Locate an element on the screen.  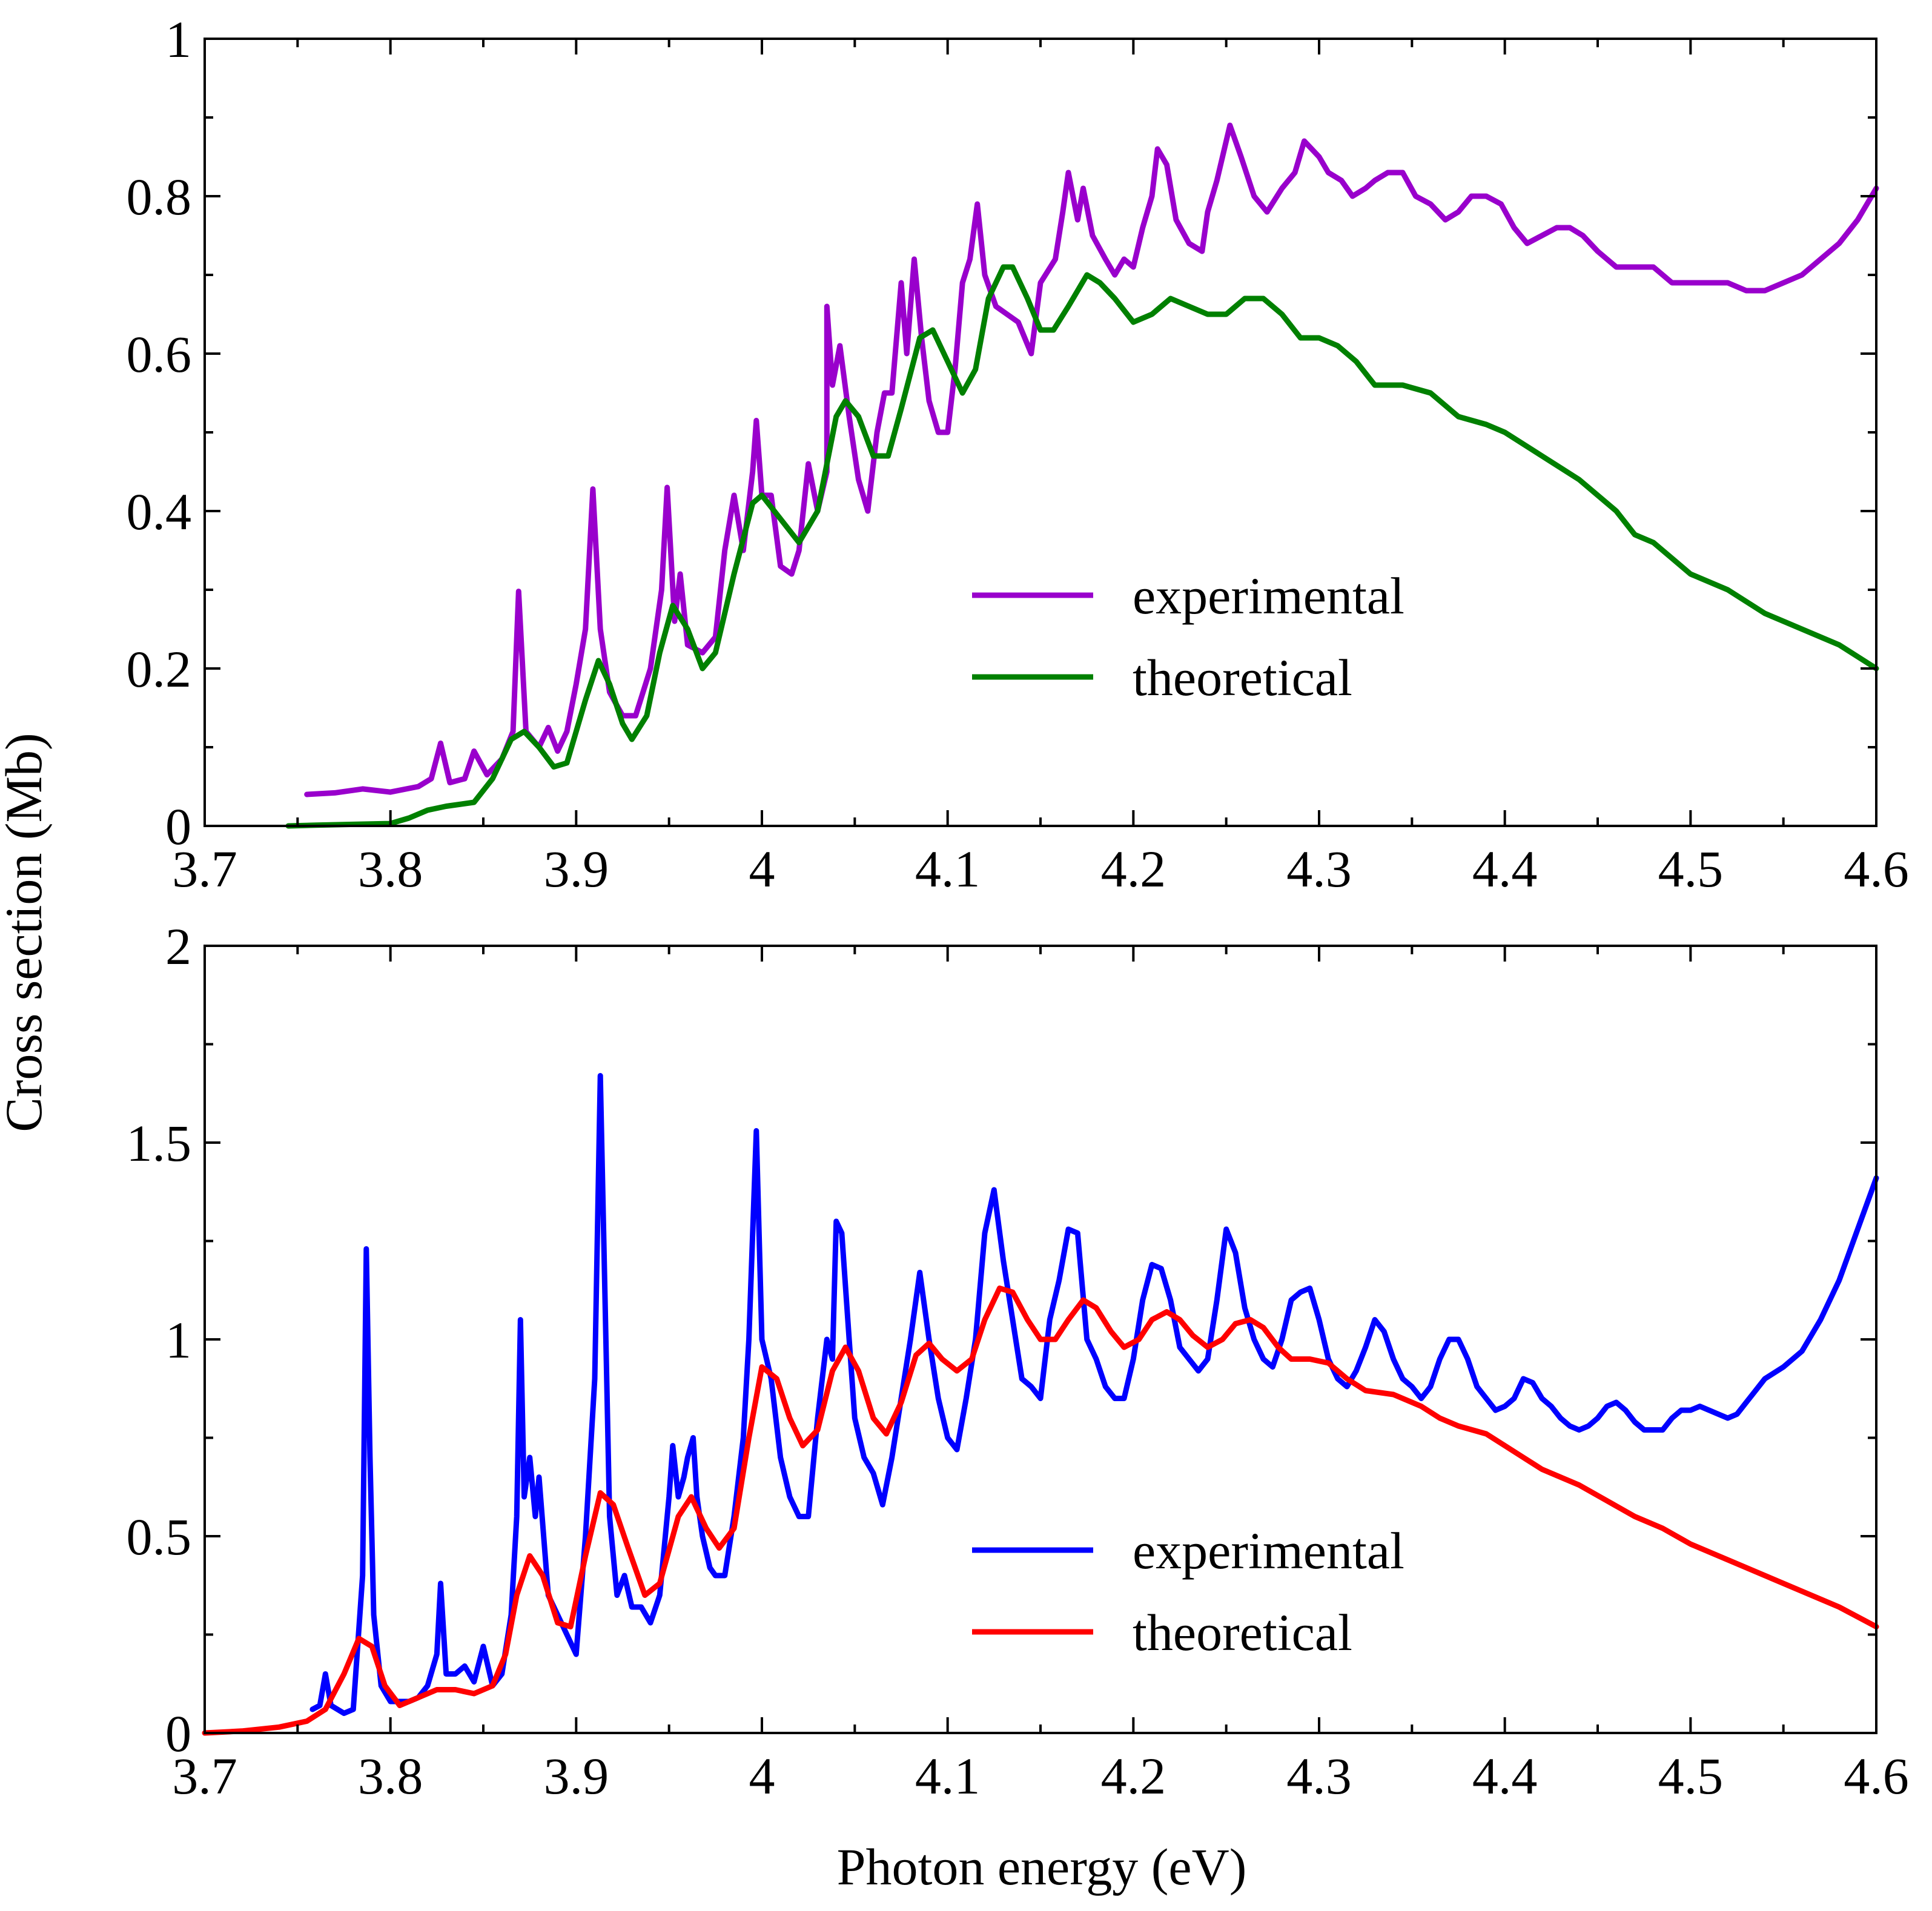
bottom-x-tick-label: 3.9 is located at coordinates (576, 1776).